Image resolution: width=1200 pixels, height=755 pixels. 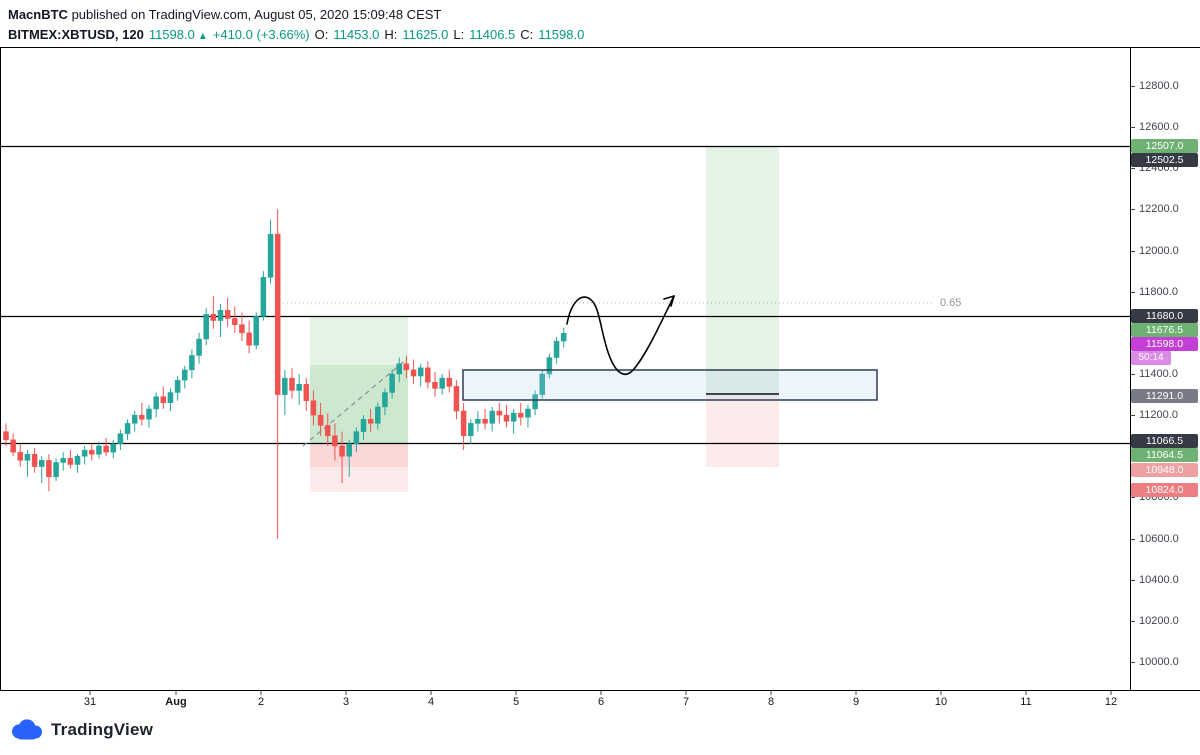 What do you see at coordinates (527, 34) in the screenshot?
I see `close-label: C:` at bounding box center [527, 34].